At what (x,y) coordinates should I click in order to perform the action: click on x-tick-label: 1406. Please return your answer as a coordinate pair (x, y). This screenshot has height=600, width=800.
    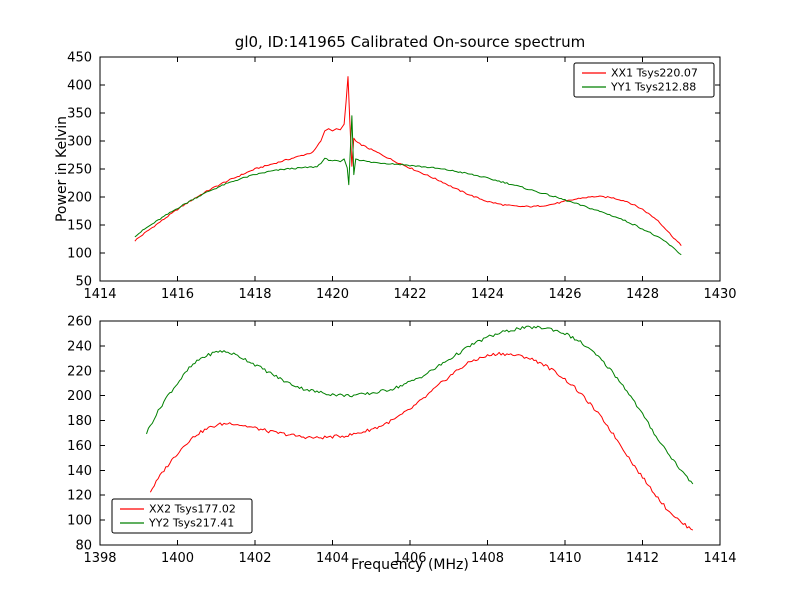
    Looking at the image, I should click on (409, 558).